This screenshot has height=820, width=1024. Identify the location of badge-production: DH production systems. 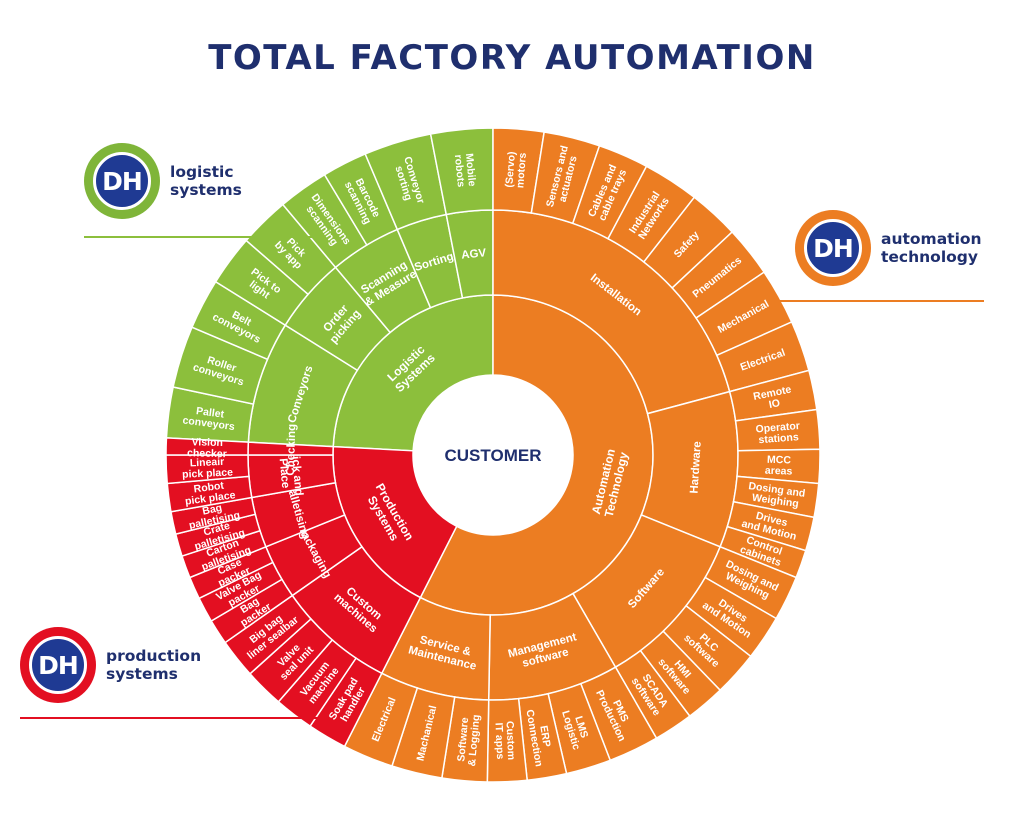
(110, 665).